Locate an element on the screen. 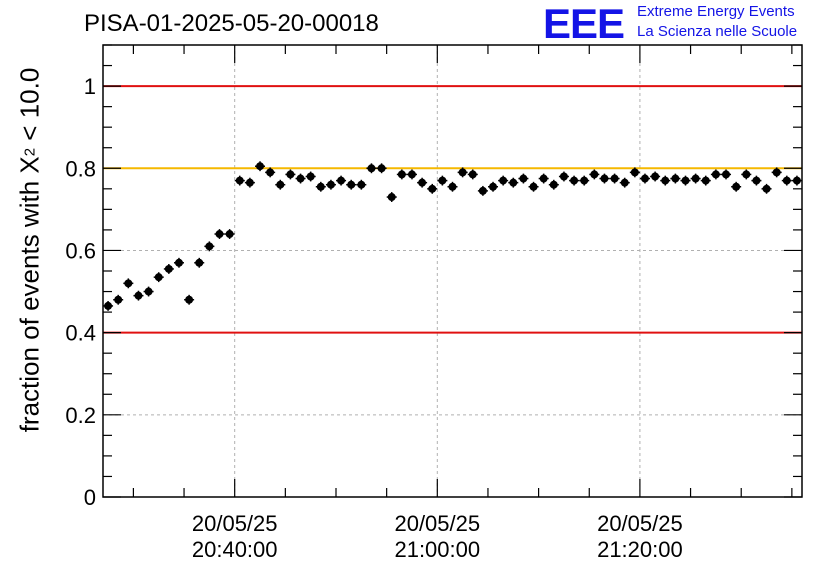 This screenshot has width=836, height=572. y-tick-label: 0.2 is located at coordinates (80, 415).